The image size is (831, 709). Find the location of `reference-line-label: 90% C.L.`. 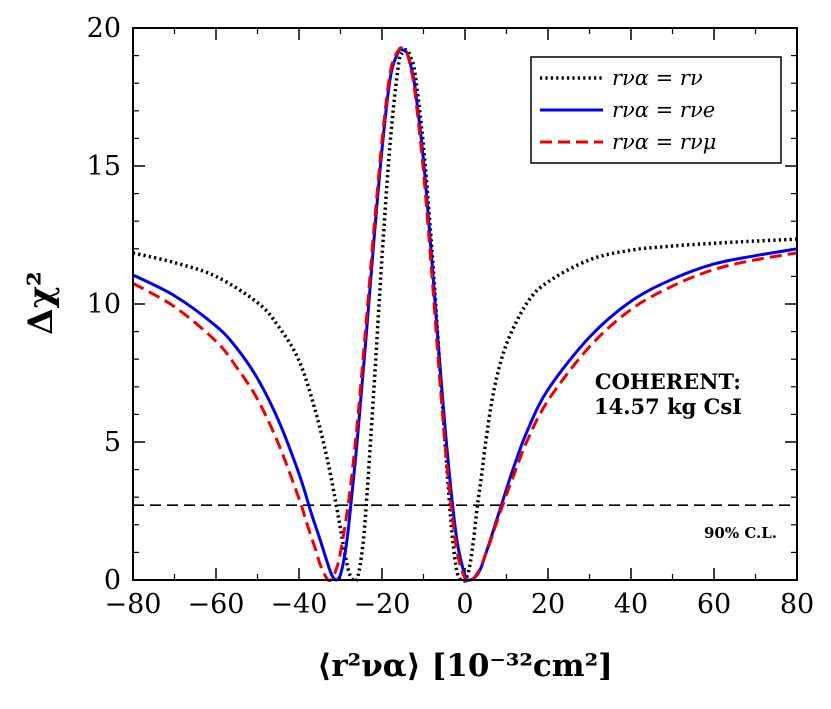

reference-line-label: 90% C.L. is located at coordinates (740, 533).